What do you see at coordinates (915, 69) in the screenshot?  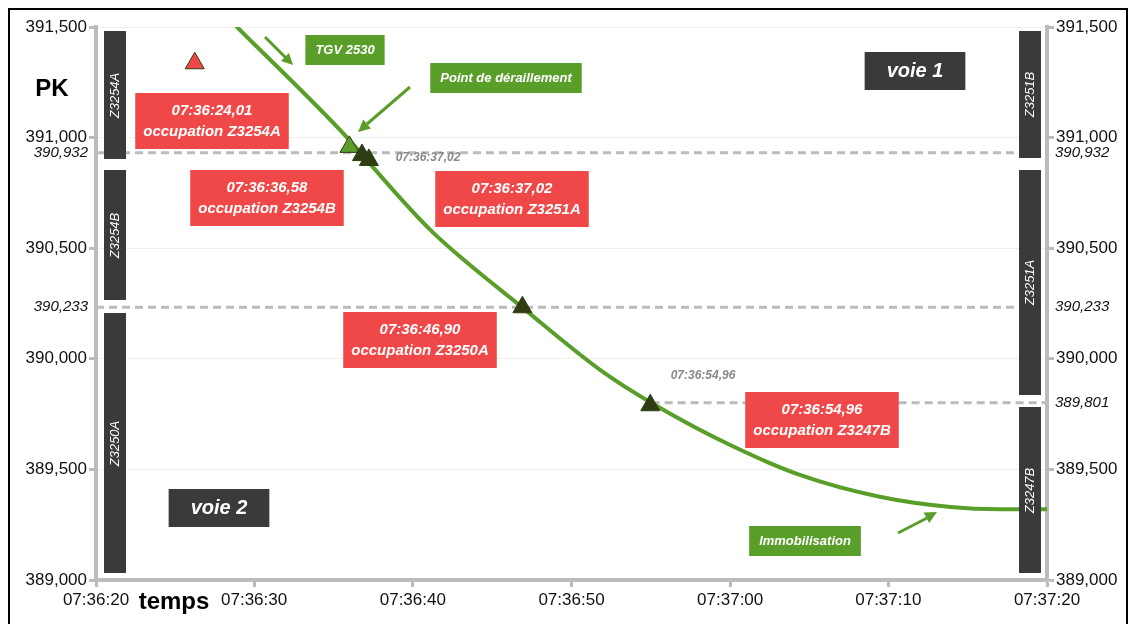 I see `annotation: voie 1` at bounding box center [915, 69].